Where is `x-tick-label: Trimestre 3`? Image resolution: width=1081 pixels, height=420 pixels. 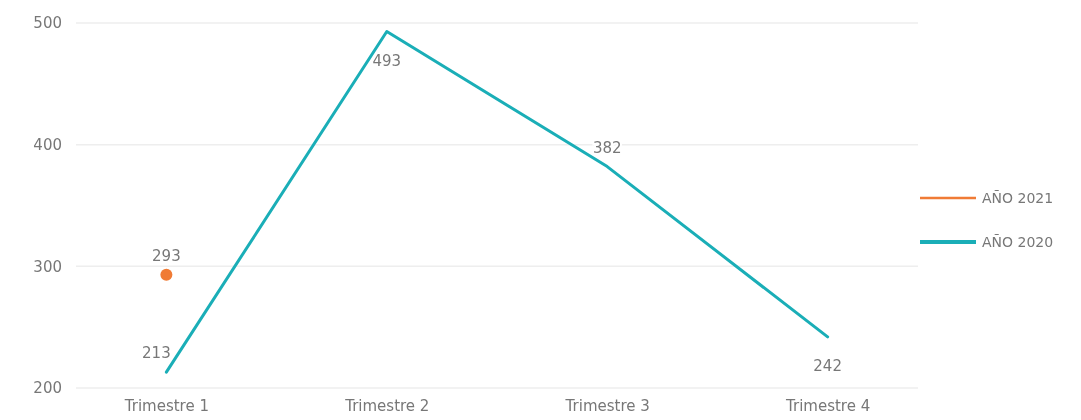 x-tick-label: Trimestre 3 is located at coordinates (607, 405).